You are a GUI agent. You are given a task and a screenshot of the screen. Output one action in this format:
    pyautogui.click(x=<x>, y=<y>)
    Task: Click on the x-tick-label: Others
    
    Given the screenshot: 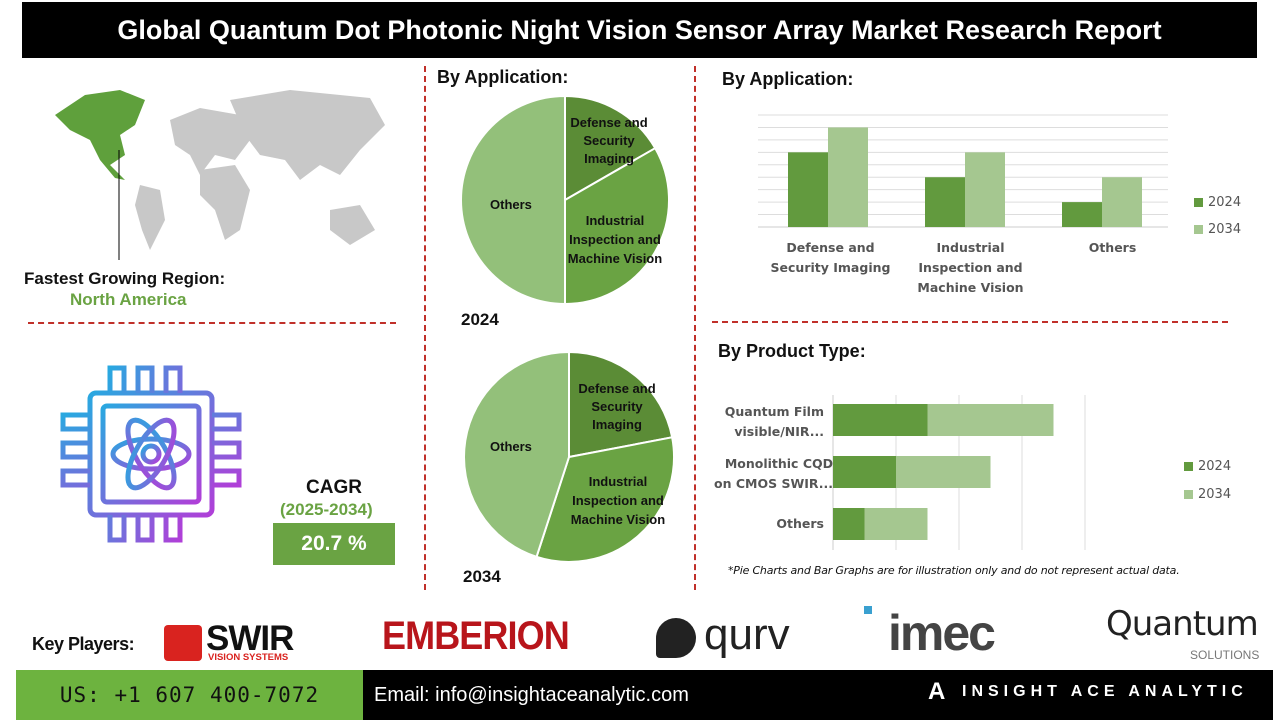 What is the action you would take?
    pyautogui.click(x=1112, y=247)
    